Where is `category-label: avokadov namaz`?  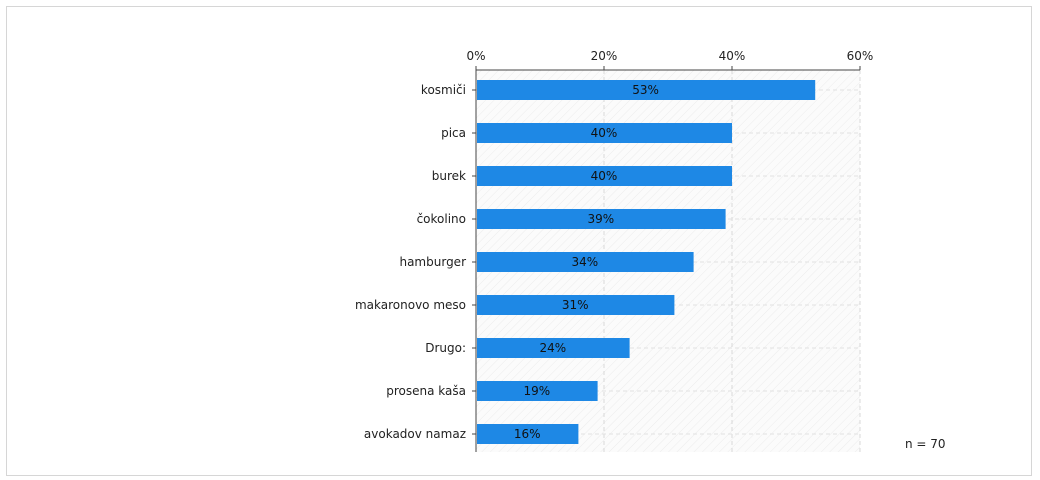
category-label: avokadov namaz is located at coordinates (415, 434).